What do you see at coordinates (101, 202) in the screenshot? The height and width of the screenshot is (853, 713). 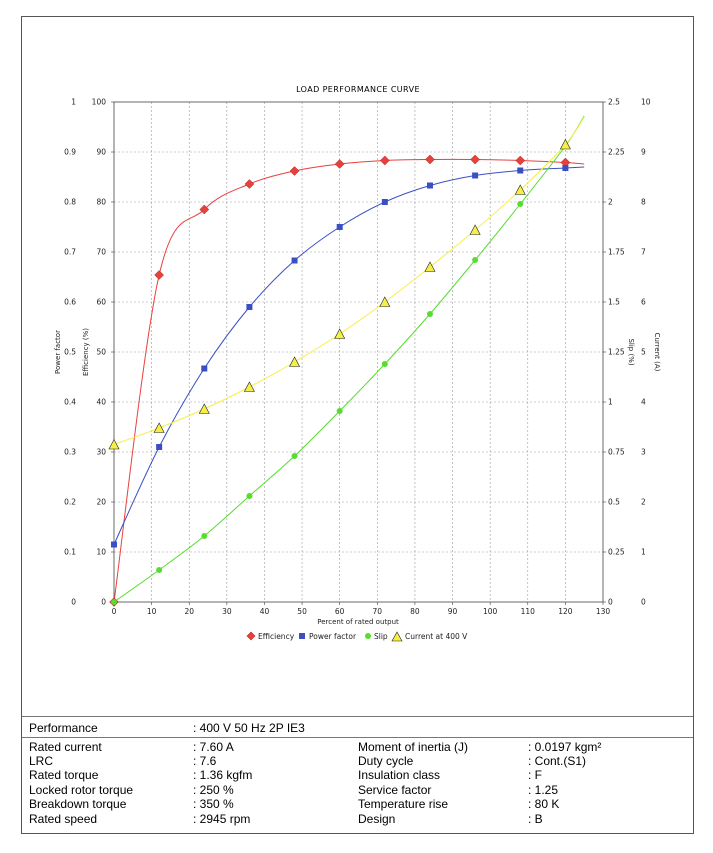 I see `y-tick-label: 80` at bounding box center [101, 202].